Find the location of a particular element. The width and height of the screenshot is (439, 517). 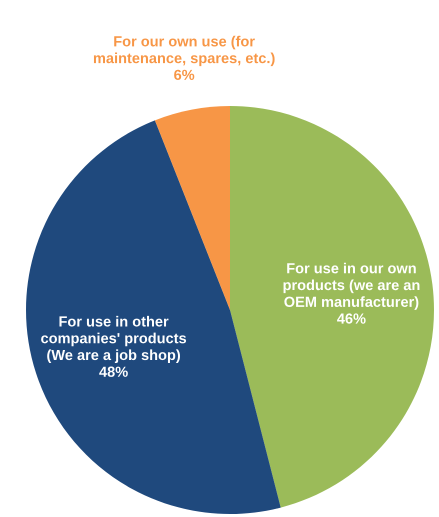

data-label: 6% is located at coordinates (184, 75).